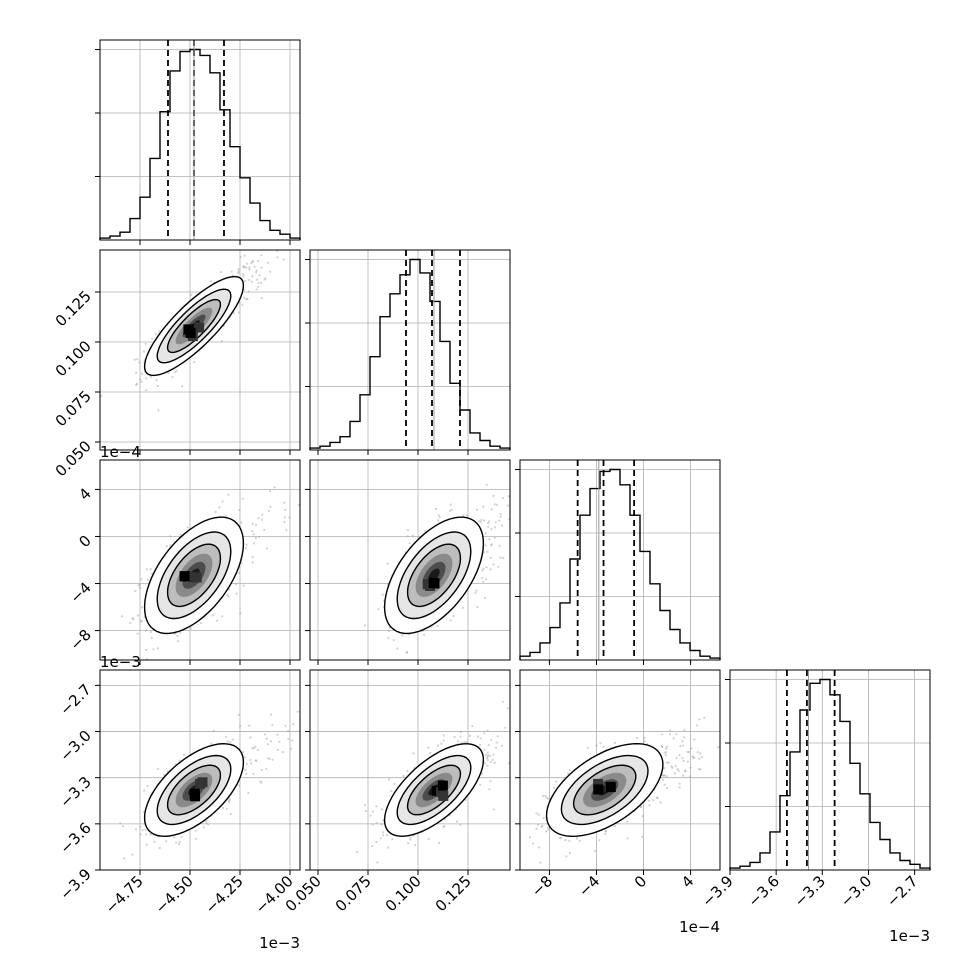  What do you see at coordinates (687, 881) in the screenshot?
I see `x-tick-label: 4` at bounding box center [687, 881].